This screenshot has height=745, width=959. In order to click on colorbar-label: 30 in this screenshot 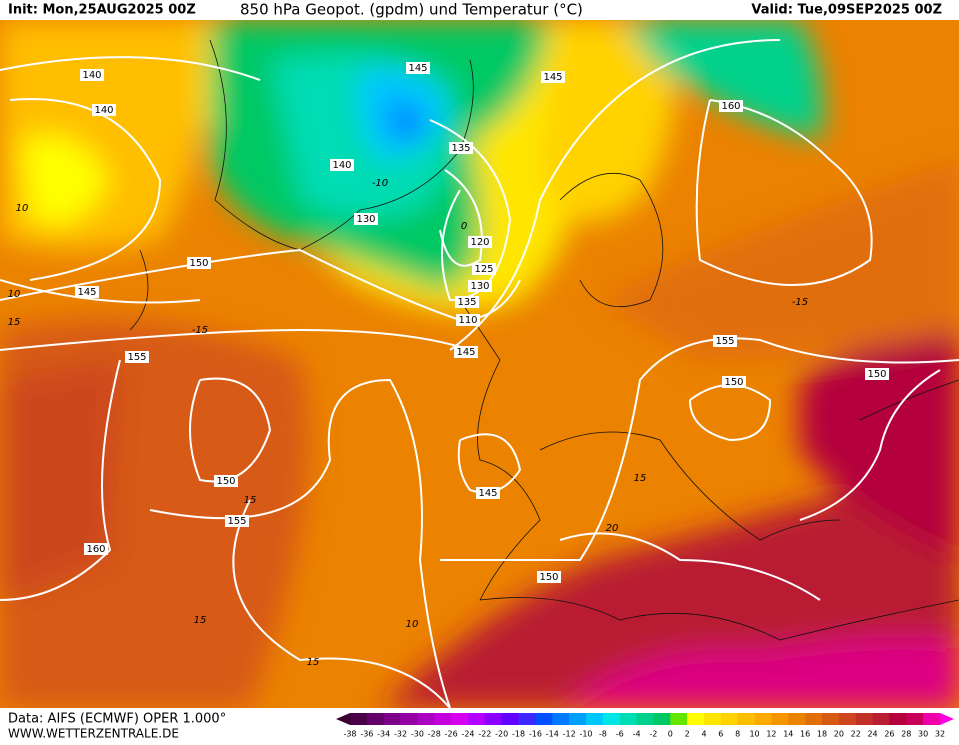, I will do `click(923, 734)`.